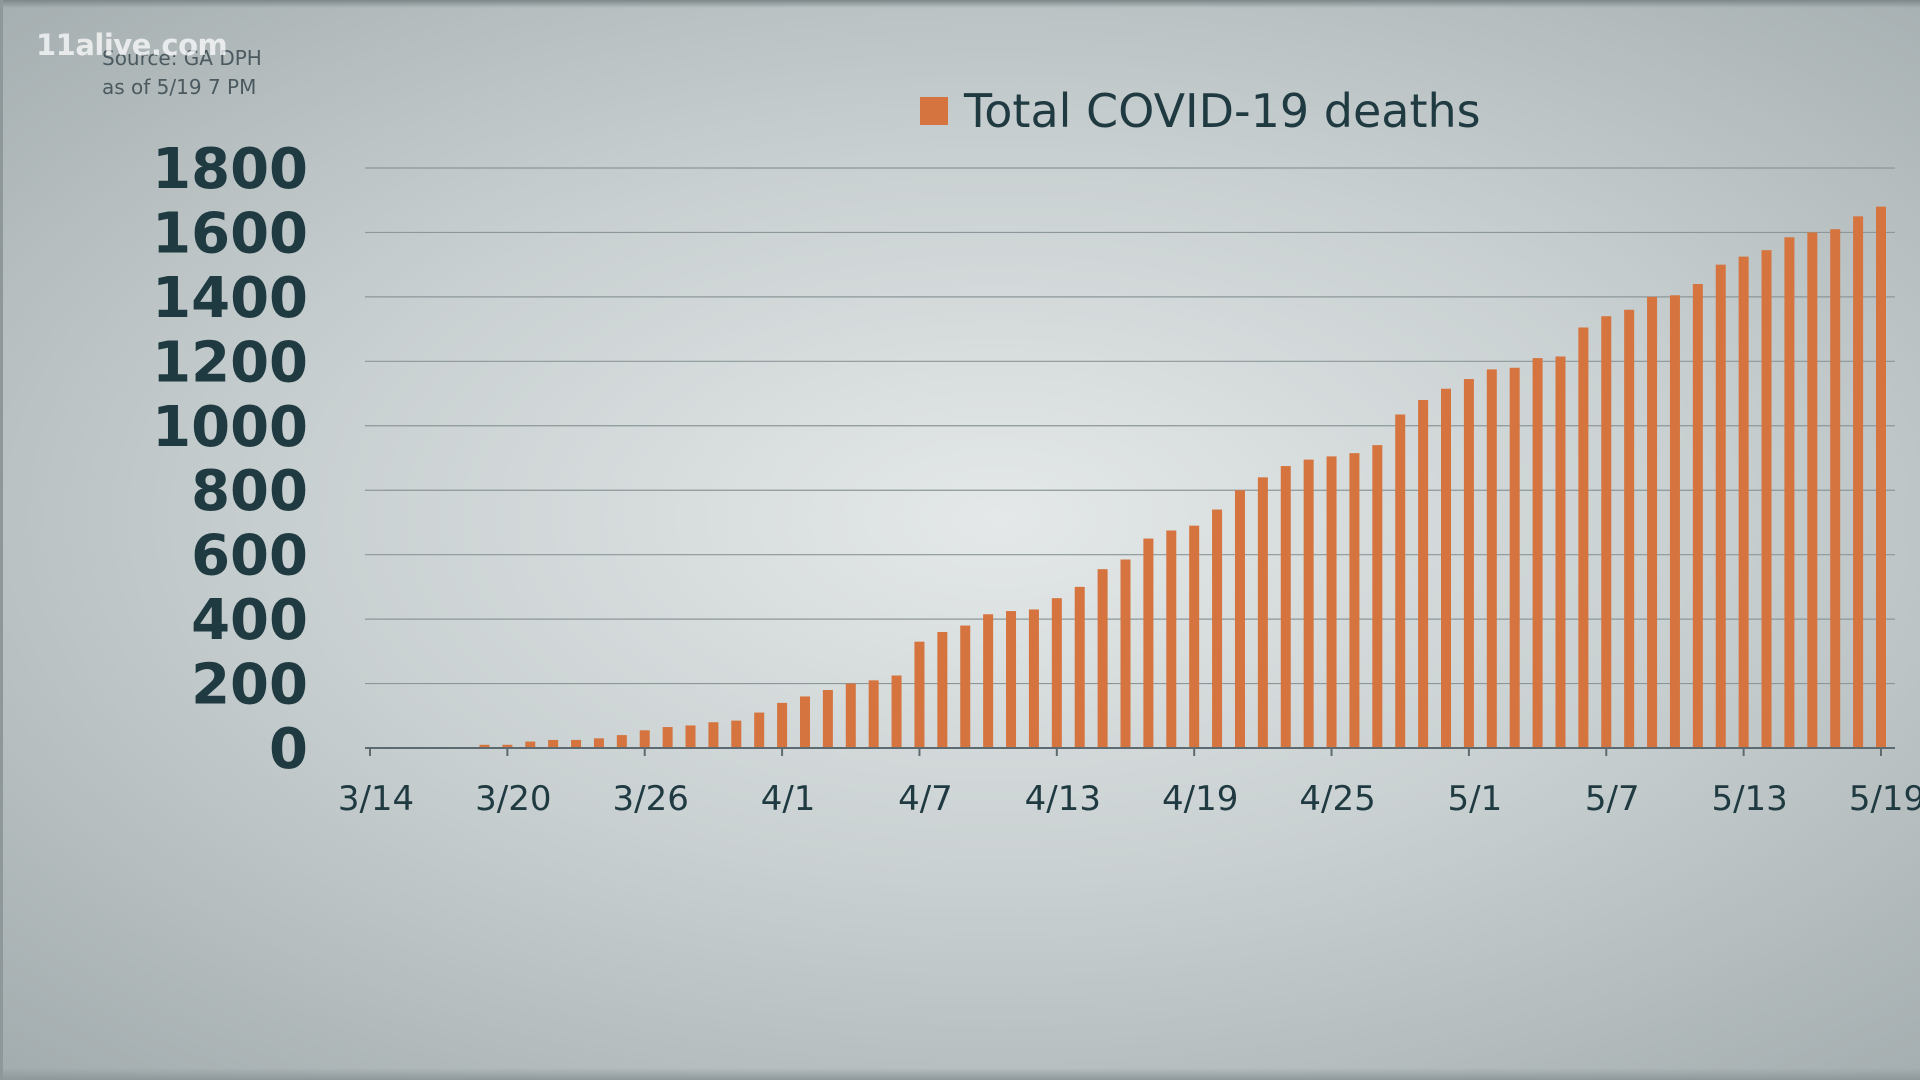 The height and width of the screenshot is (1080, 1920). I want to click on y-tick-label: 400, so click(249, 620).